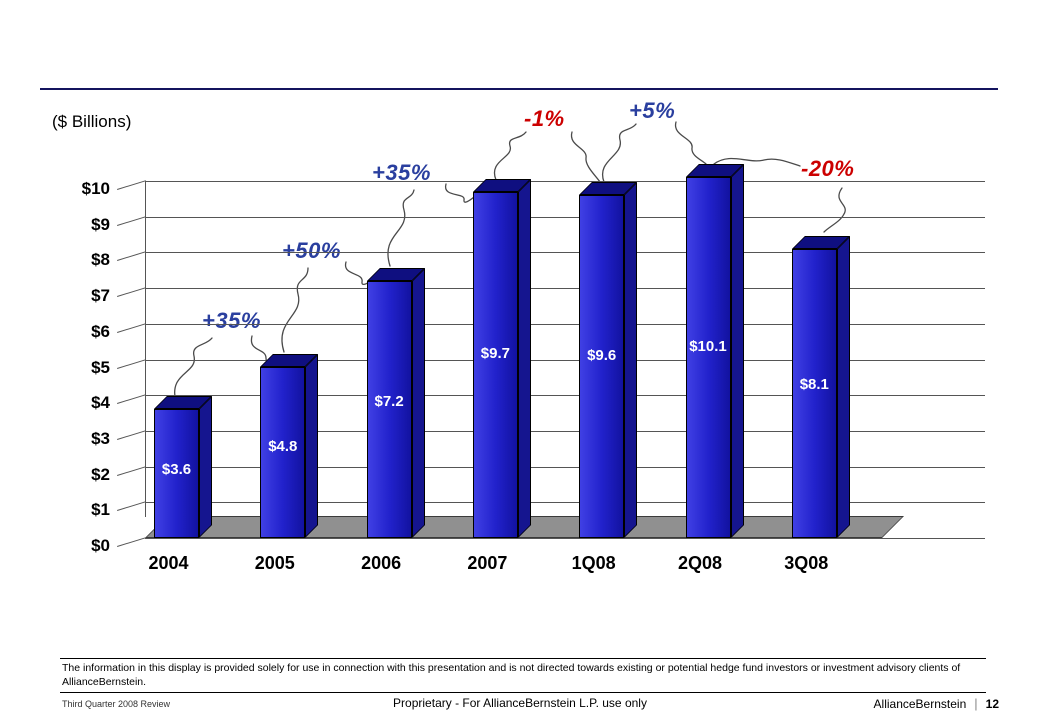 Image resolution: width=1039 pixels, height=719 pixels. What do you see at coordinates (814, 384) in the screenshot?
I see `bar-value-label: $8.1` at bounding box center [814, 384].